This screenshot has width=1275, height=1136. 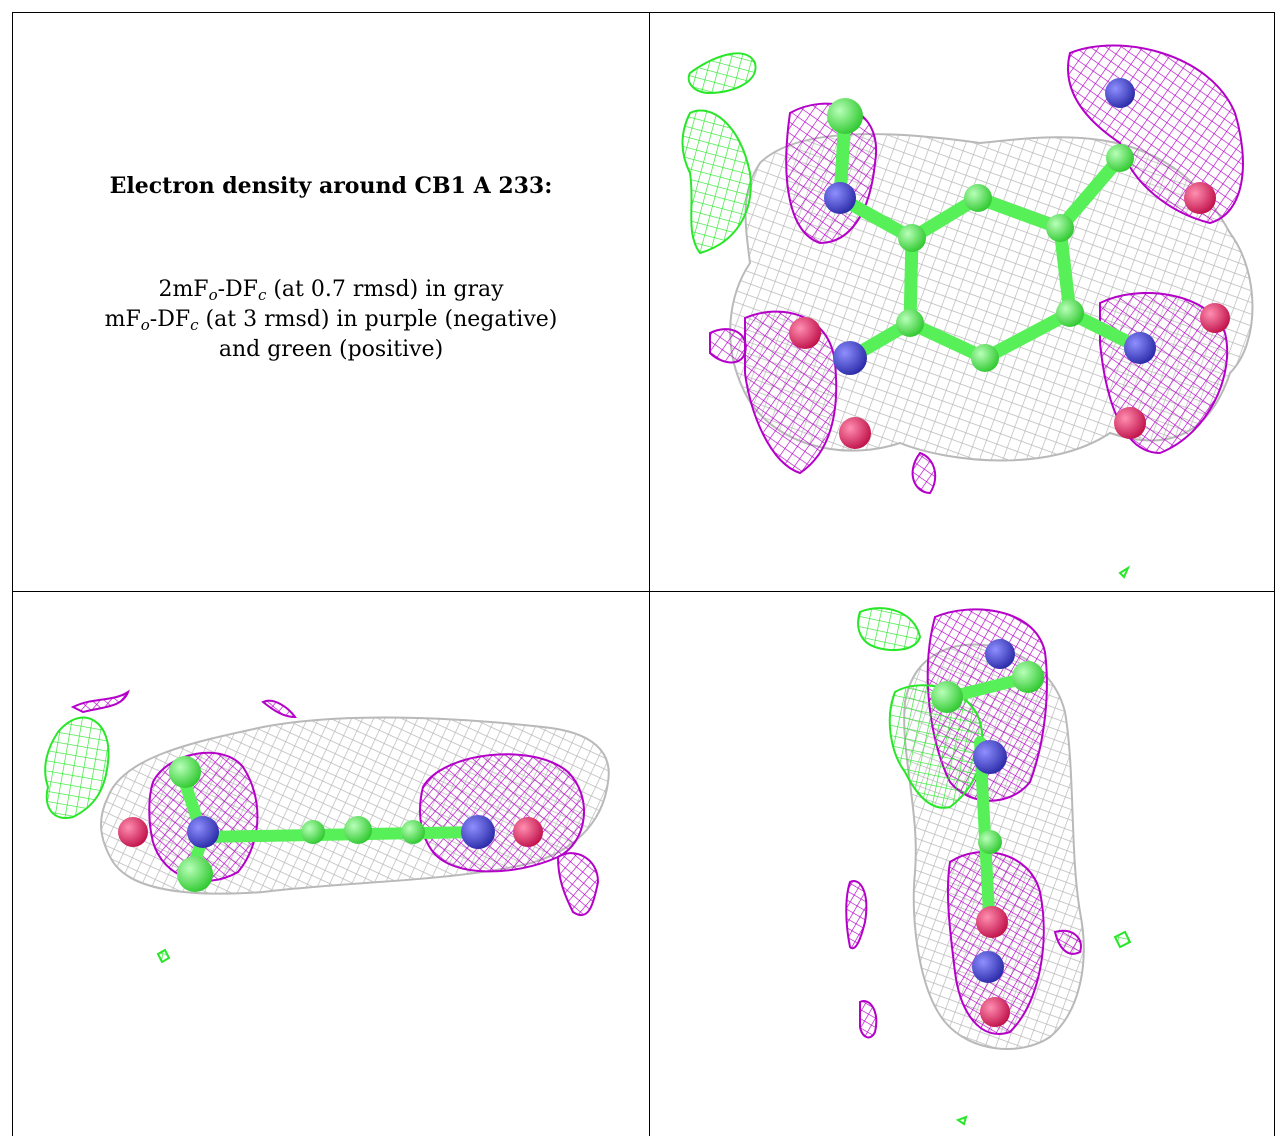 What do you see at coordinates (987, 833) in the screenshot?
I see `molecule-atoms-end` at bounding box center [987, 833].